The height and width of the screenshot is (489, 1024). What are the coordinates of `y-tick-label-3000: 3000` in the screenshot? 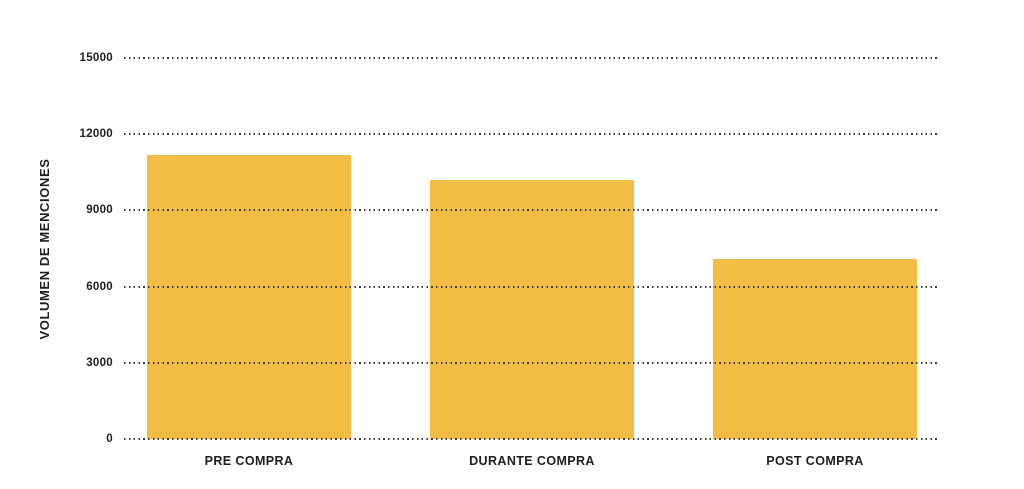 It's located at (99, 362).